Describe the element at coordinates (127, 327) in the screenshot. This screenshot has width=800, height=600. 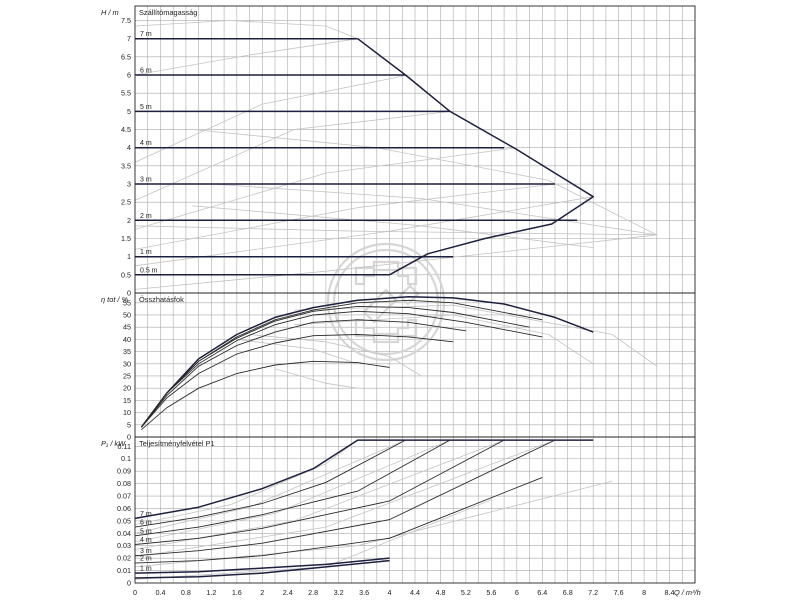
I see `y-tick-label: 45` at that location.